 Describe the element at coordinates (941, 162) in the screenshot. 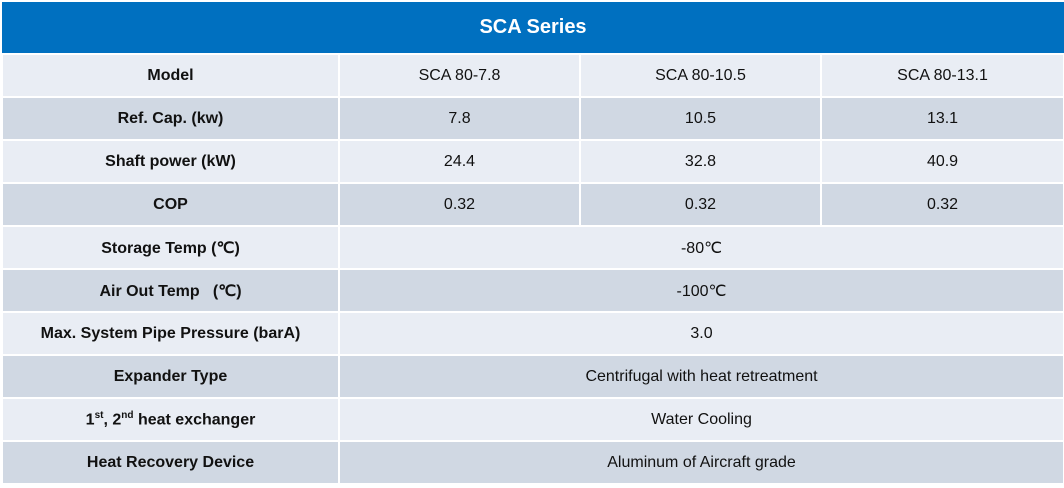

I see `cell: 40.9` at that location.